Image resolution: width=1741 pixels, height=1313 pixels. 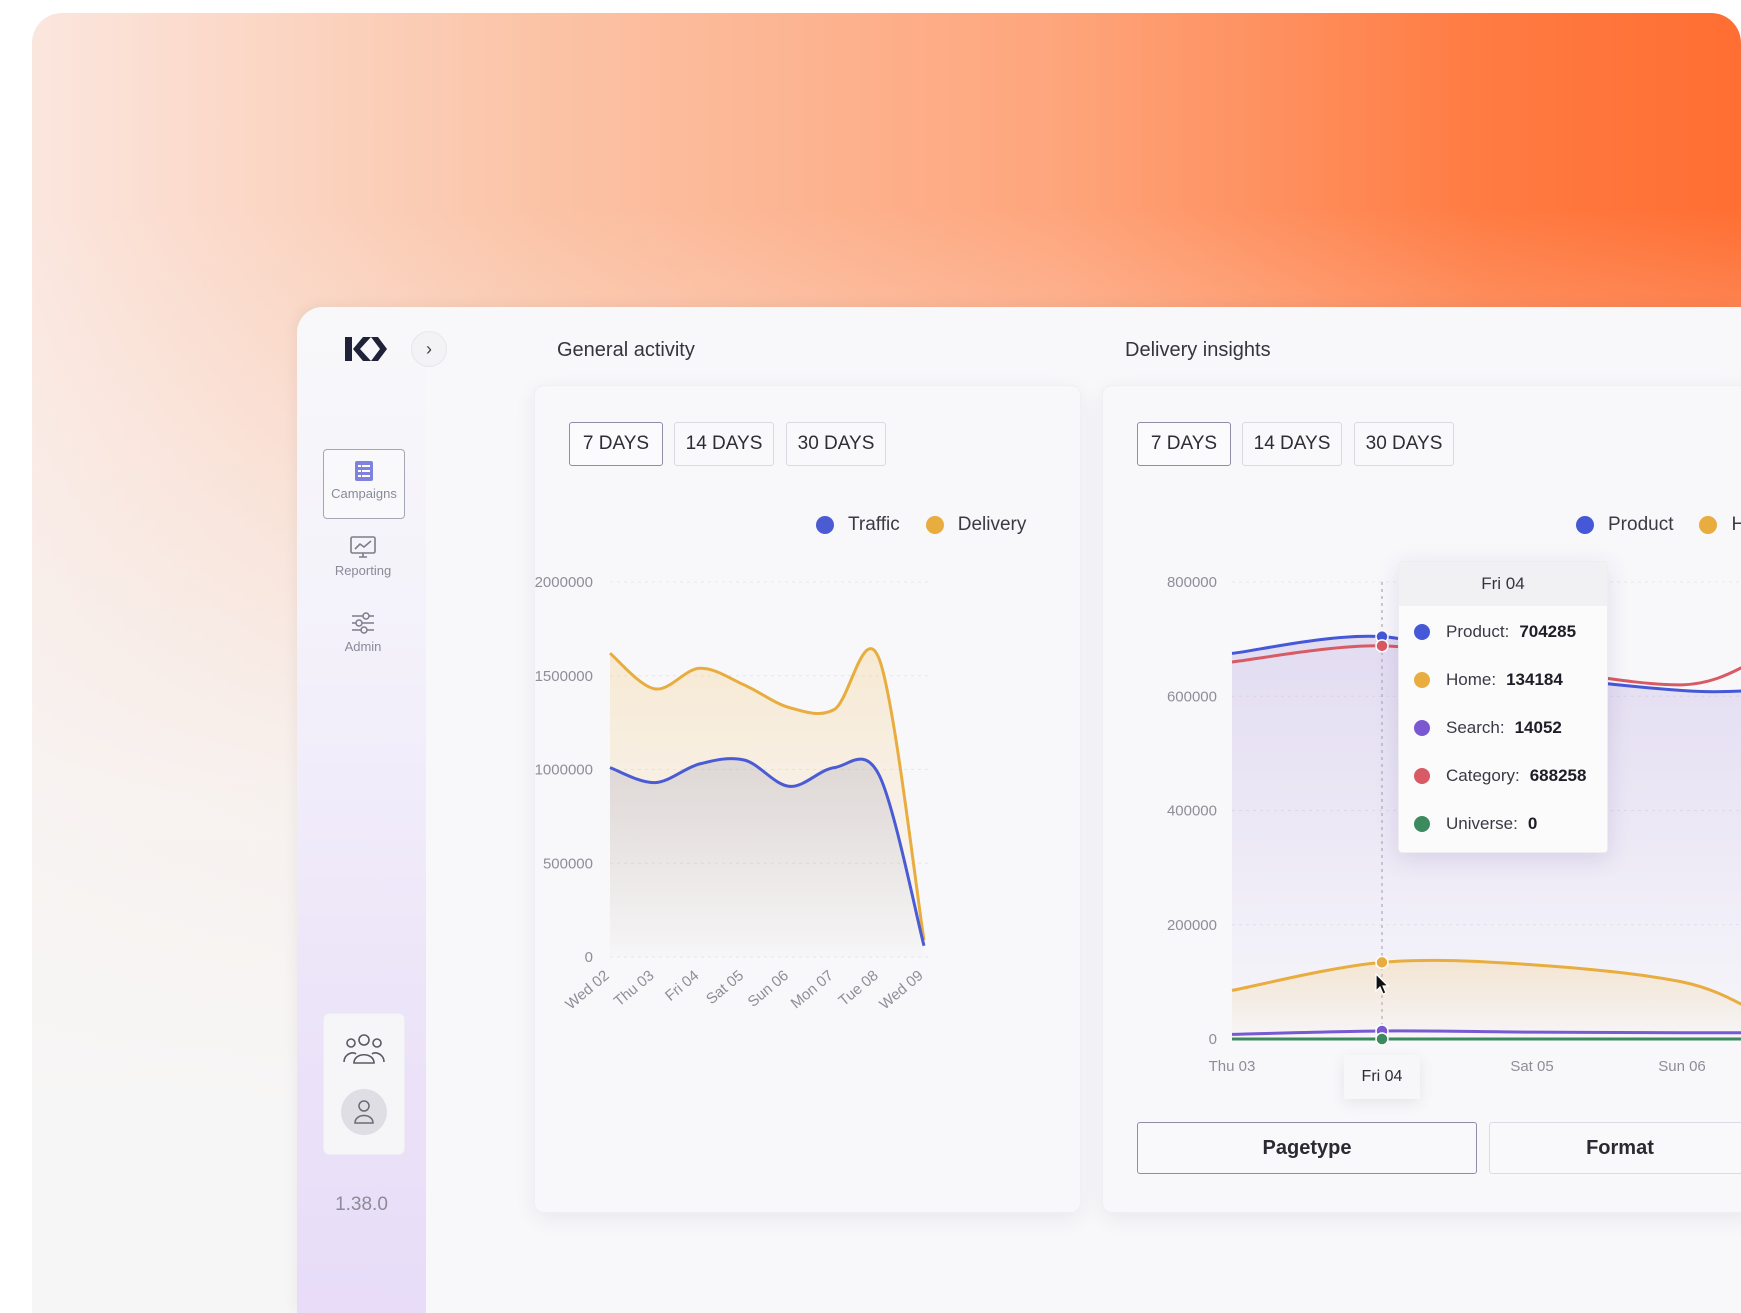 I want to click on legend-traffic-marker, so click(x=825, y=525).